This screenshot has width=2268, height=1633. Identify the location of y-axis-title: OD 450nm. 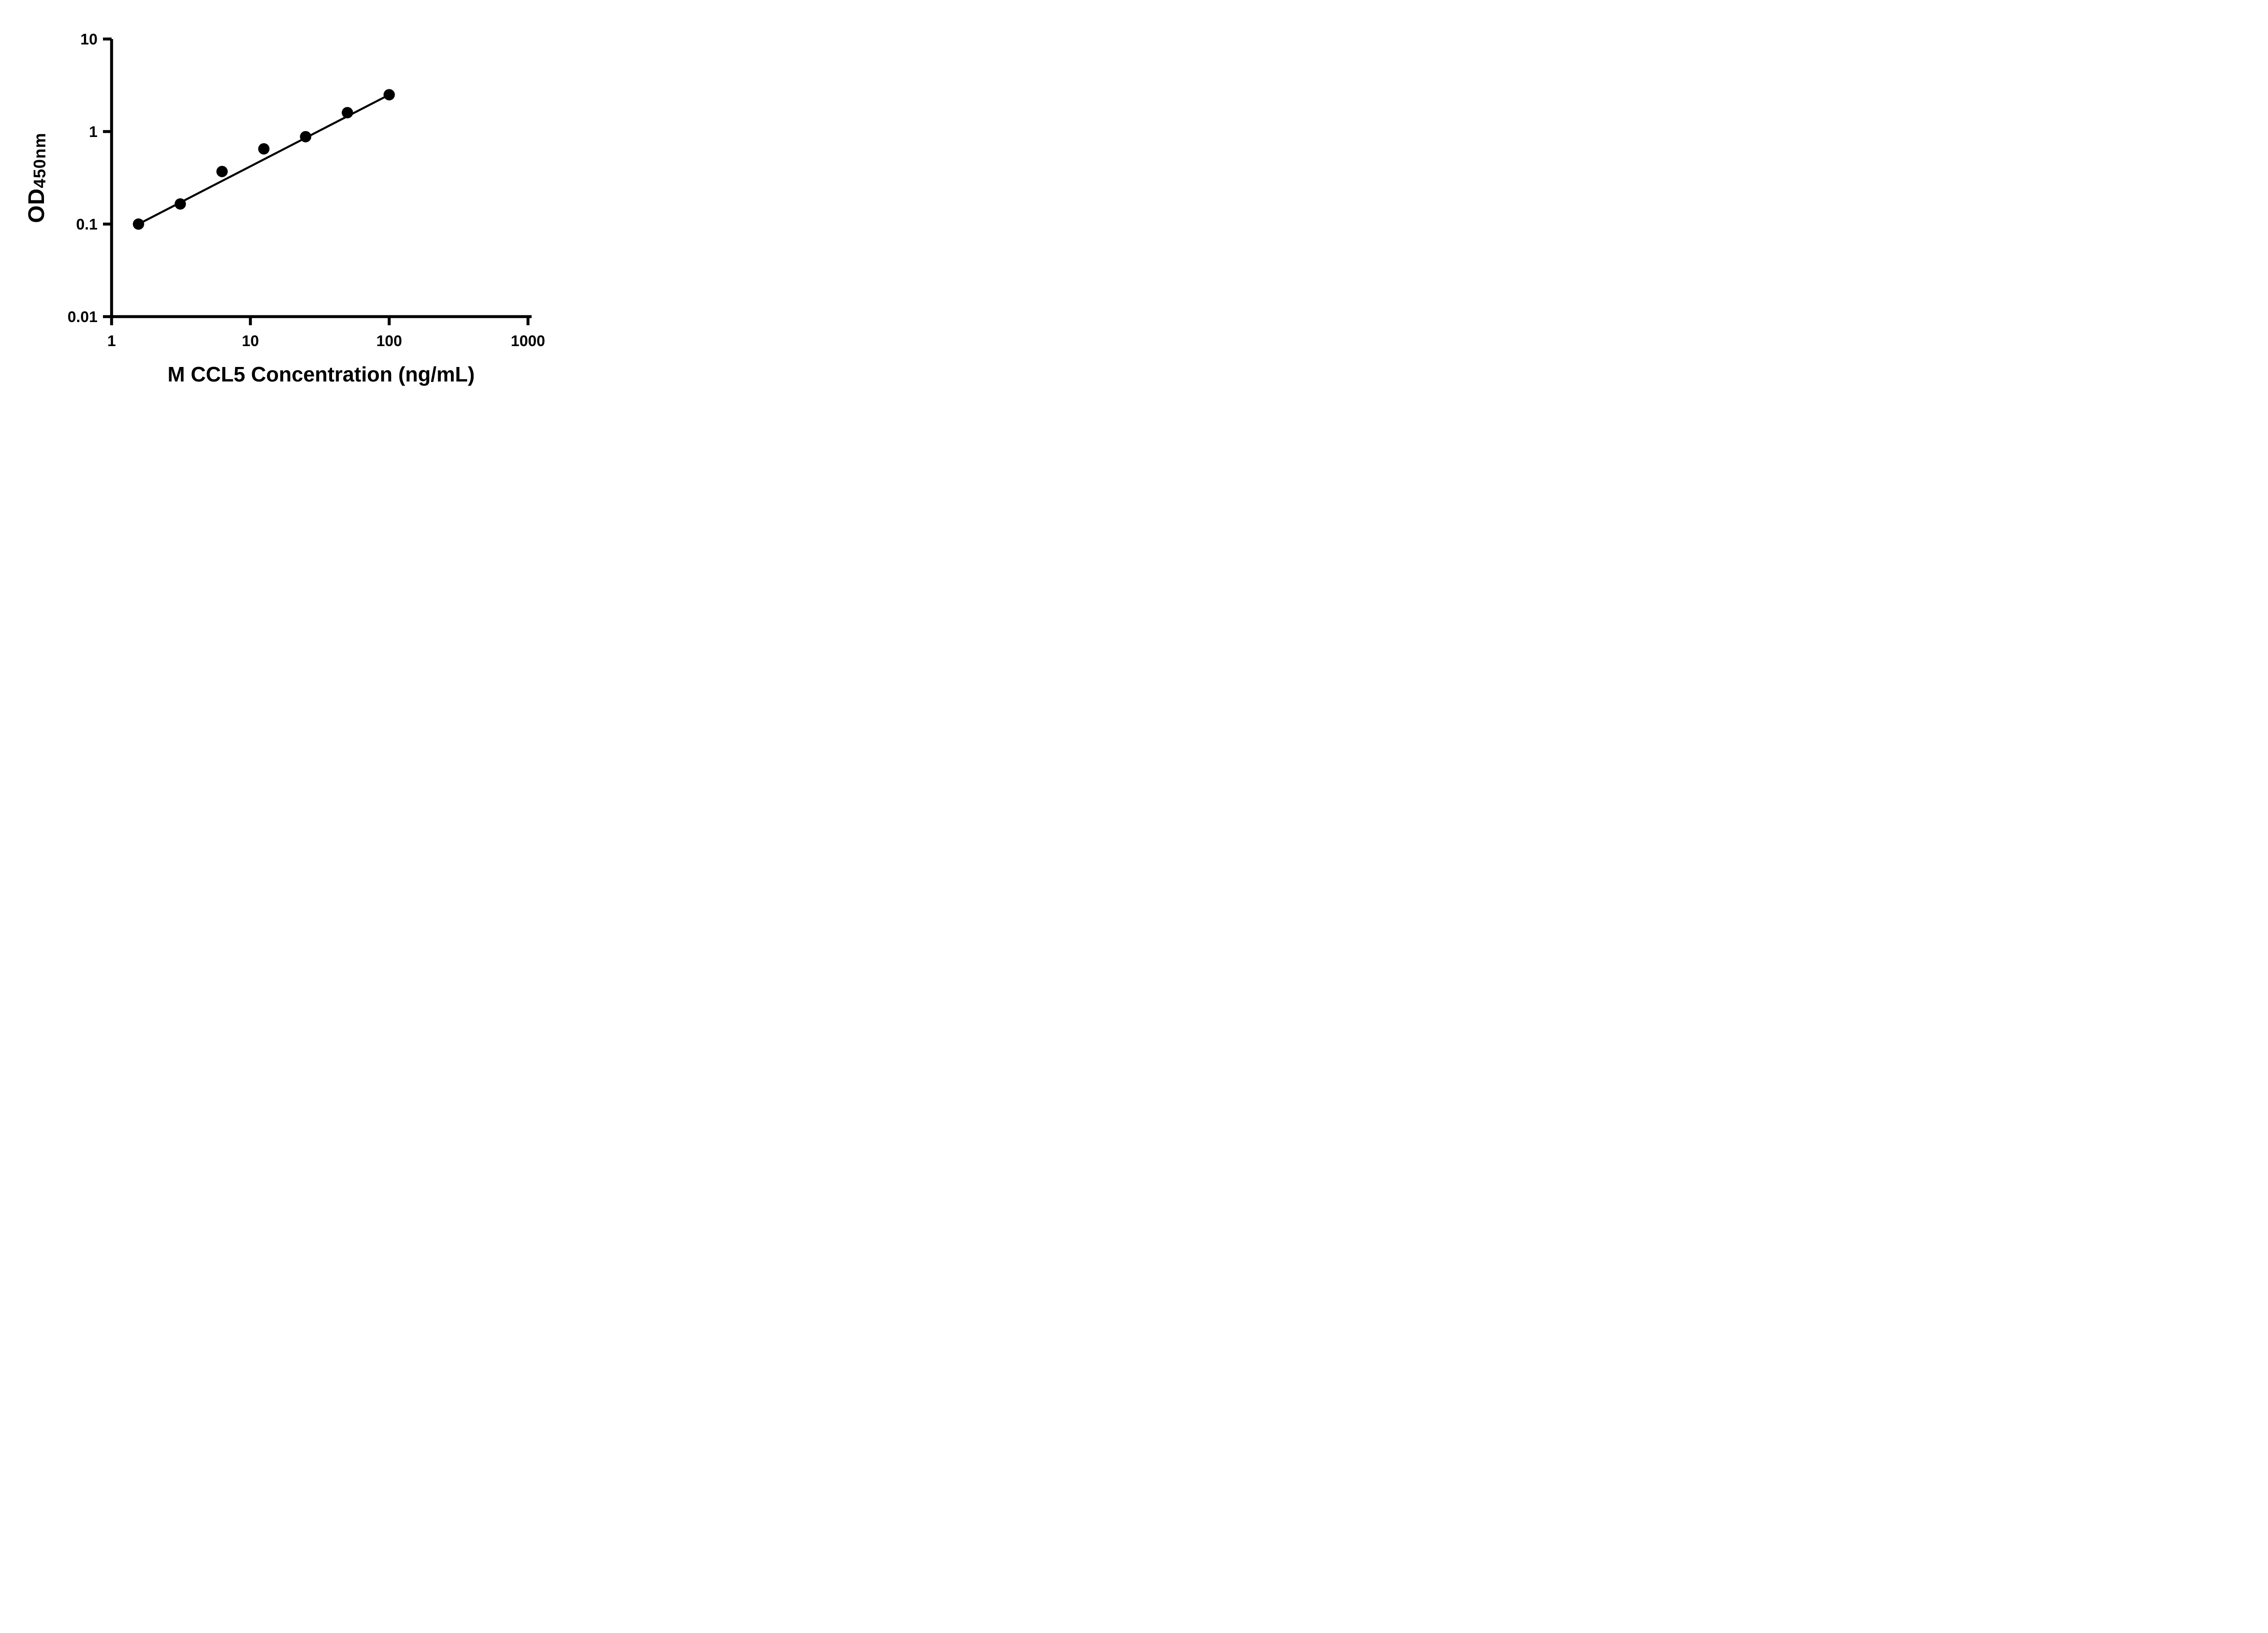
(37, 178).